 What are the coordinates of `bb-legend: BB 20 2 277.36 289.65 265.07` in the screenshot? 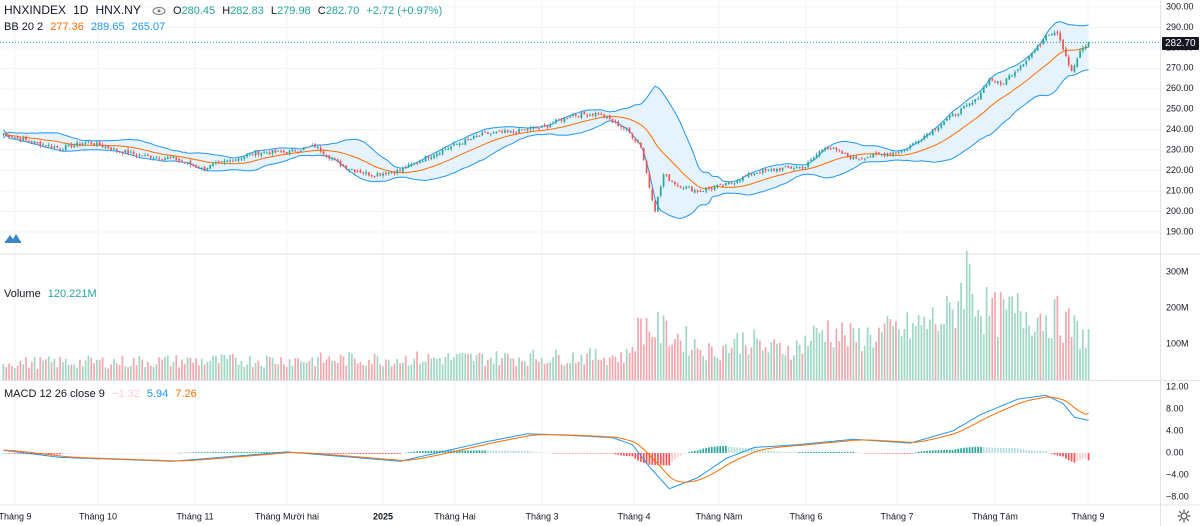 It's located at (86, 27).